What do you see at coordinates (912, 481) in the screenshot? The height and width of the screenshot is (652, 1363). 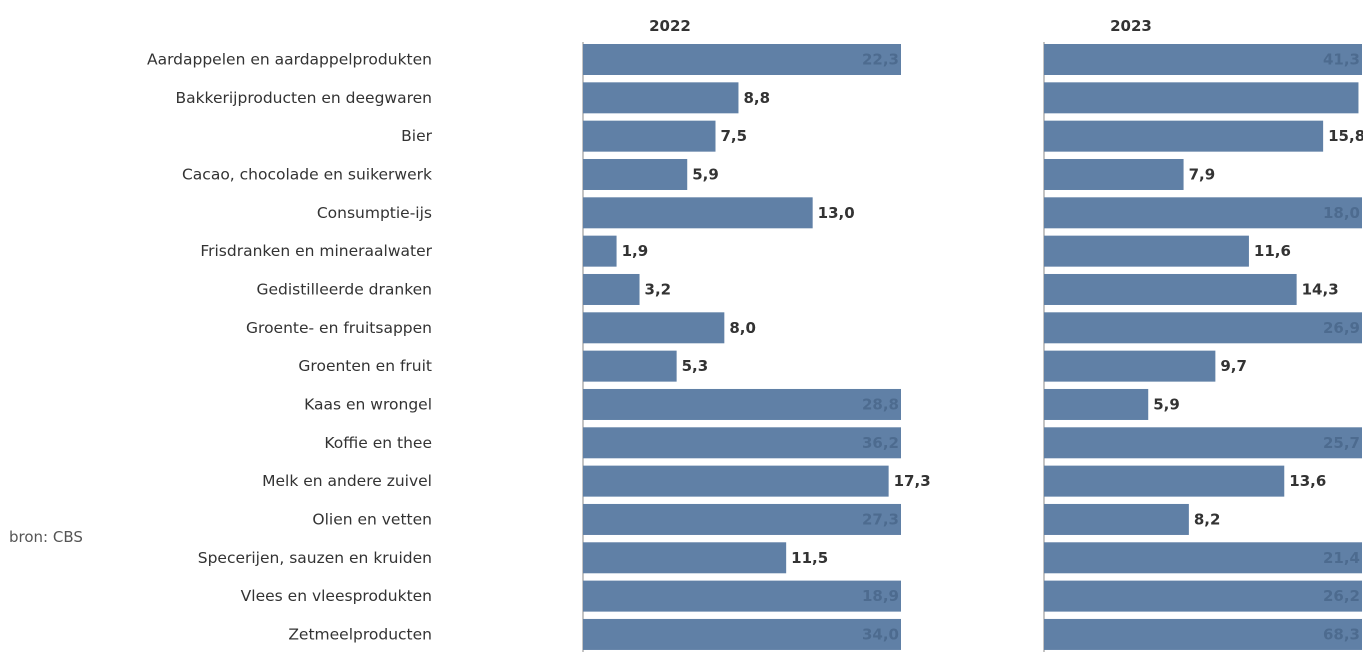 I see `data-label: 17,3` at bounding box center [912, 481].